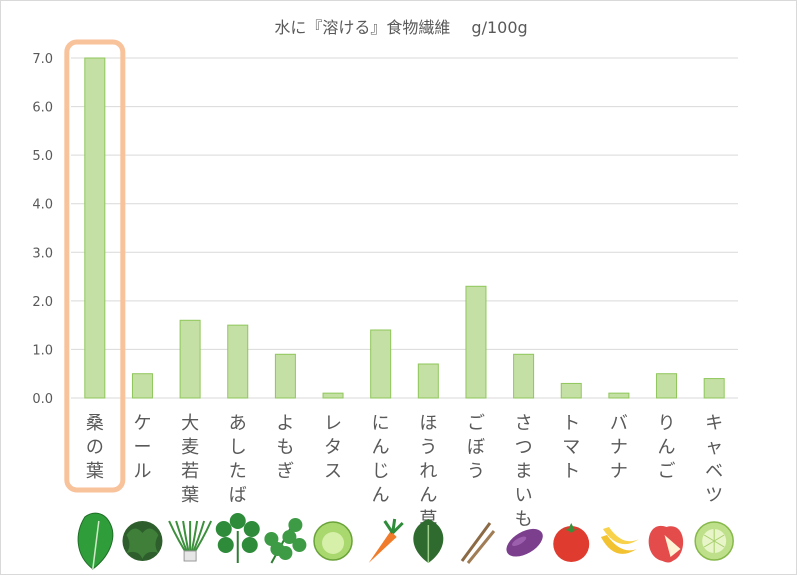 The width and height of the screenshot is (797, 575). What do you see at coordinates (619, 447) in the screenshot?
I see `x-category-label: バナナ` at bounding box center [619, 447].